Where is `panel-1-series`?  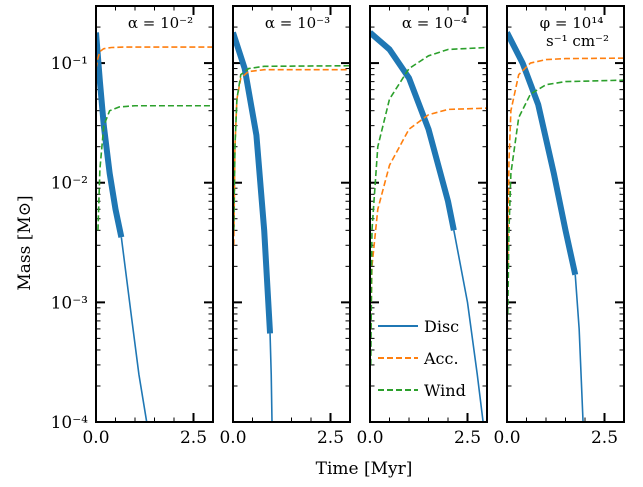 panel-1-series is located at coordinates (154, 227).